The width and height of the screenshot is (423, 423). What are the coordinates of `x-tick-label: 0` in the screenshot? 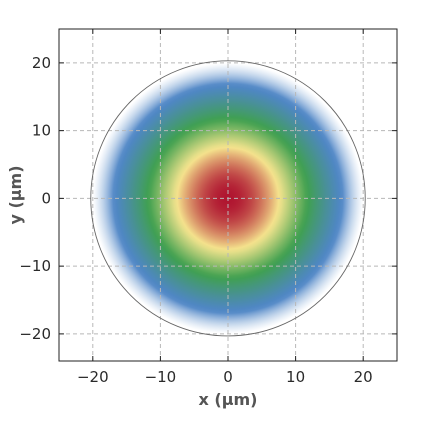 It's located at (228, 377).